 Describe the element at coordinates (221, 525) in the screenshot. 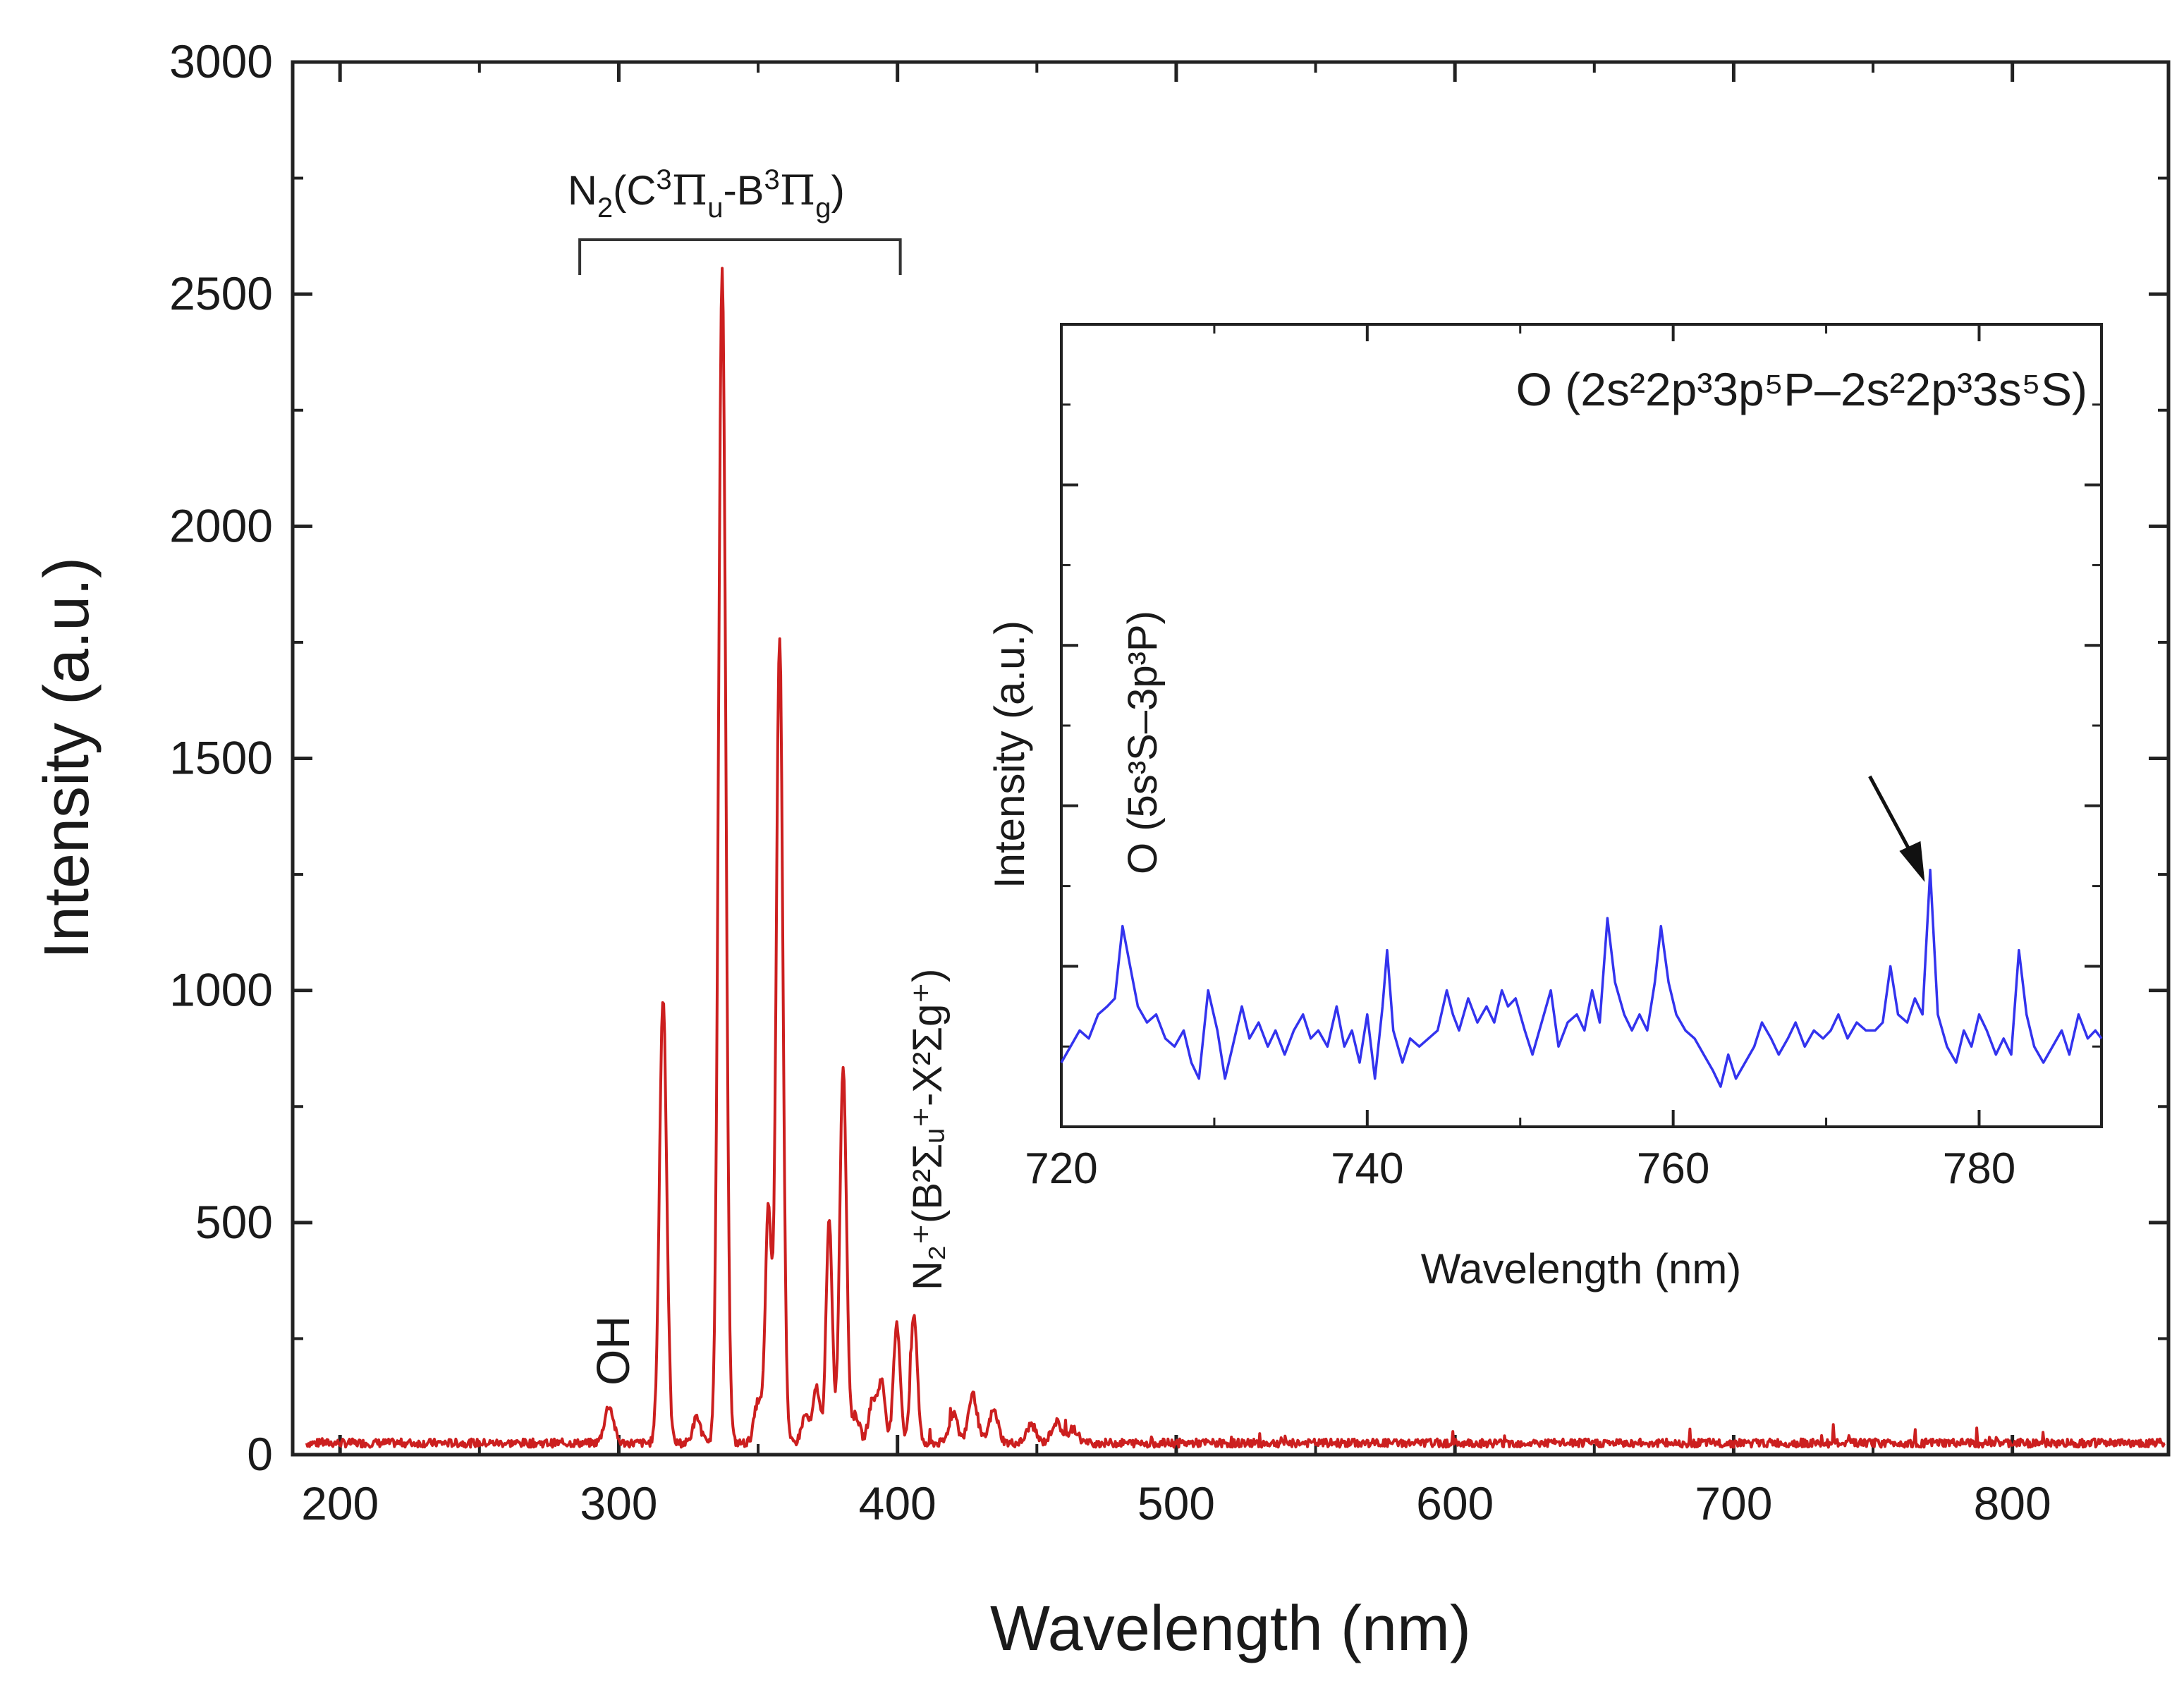

I see `main-y-tick-label: 2000` at that location.